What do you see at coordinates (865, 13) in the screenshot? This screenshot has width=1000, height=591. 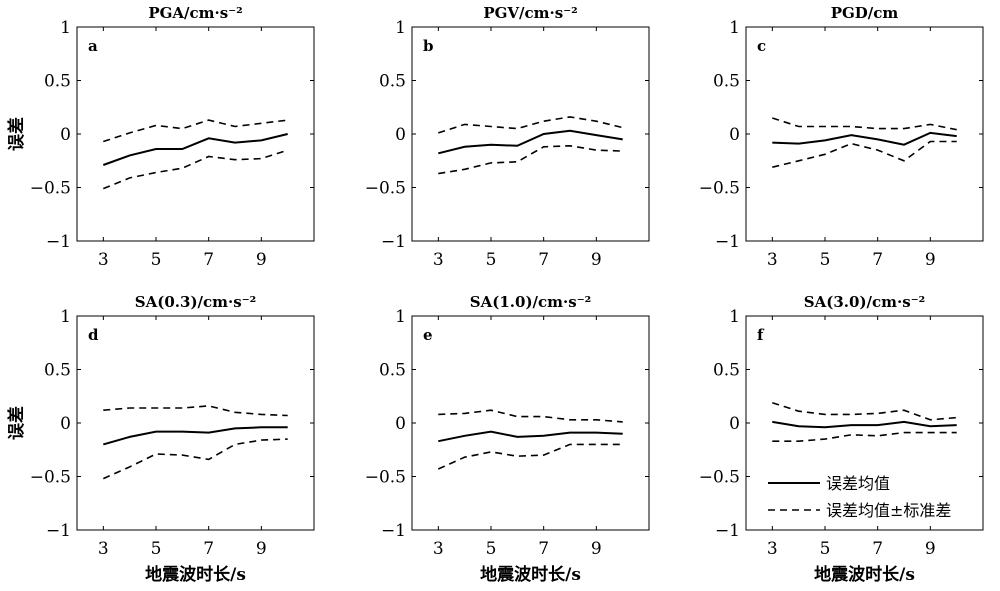 I see `panel-c-title: PGD/cm` at bounding box center [865, 13].